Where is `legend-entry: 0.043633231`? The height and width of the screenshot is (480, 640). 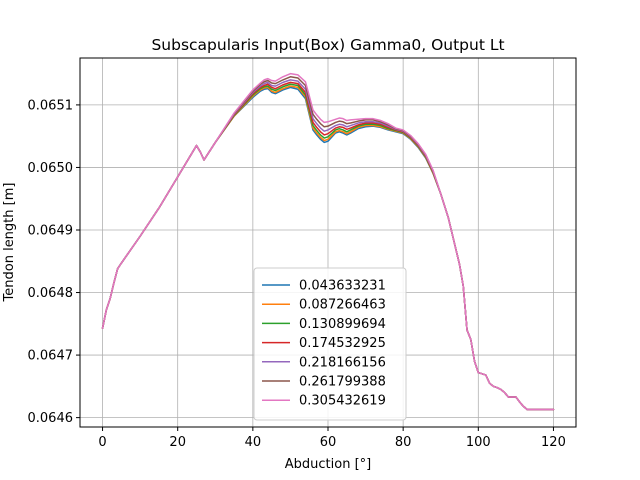 legend-entry: 0.043633231 is located at coordinates (342, 286).